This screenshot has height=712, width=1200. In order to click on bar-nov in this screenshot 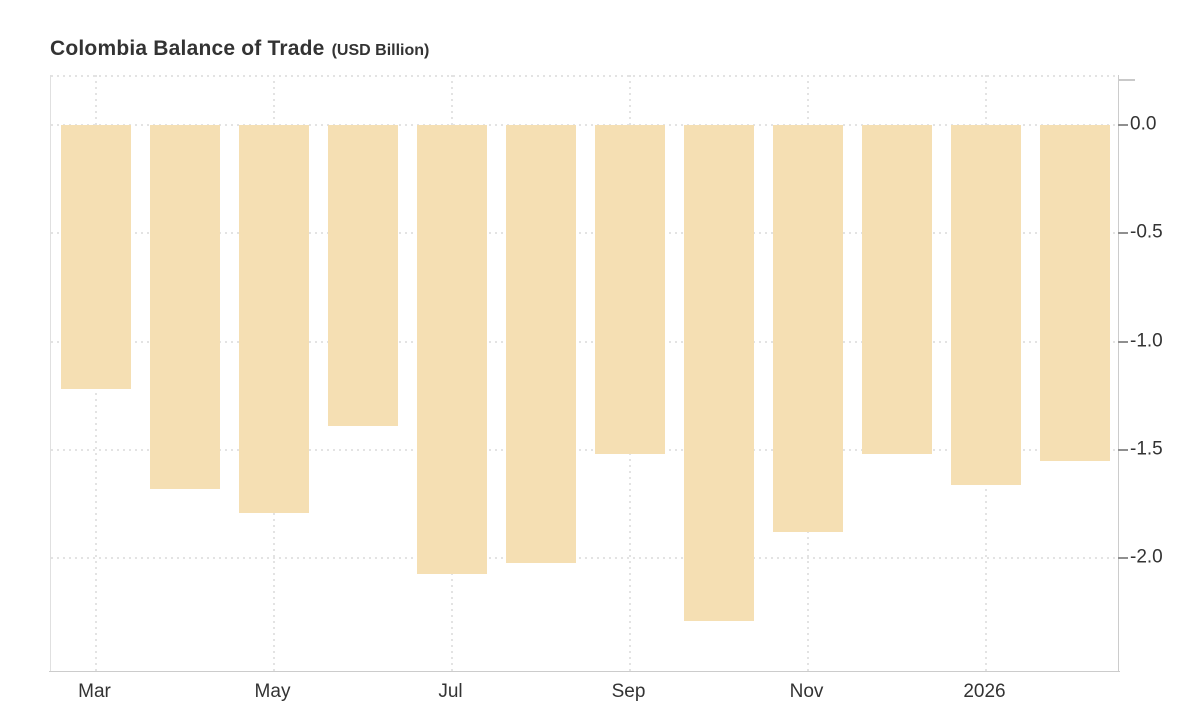, I will do `click(808, 328)`.